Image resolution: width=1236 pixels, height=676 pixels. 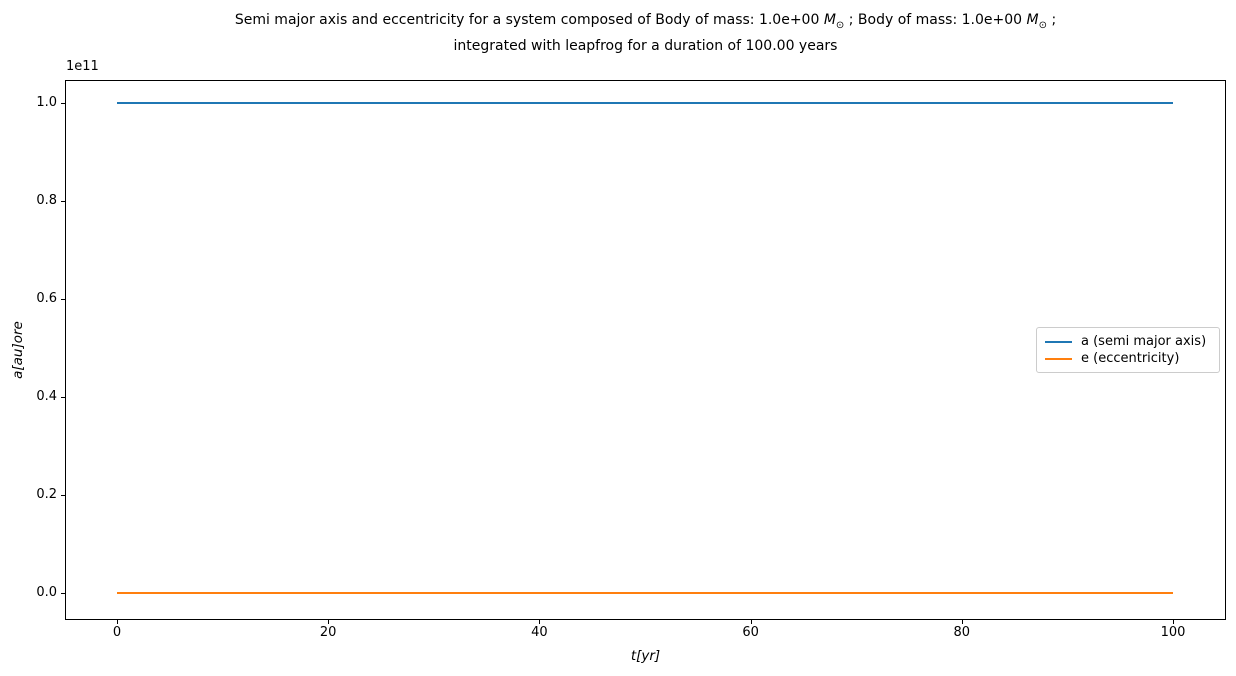 I want to click on x-axis-label: t[yr], so click(x=645, y=656).